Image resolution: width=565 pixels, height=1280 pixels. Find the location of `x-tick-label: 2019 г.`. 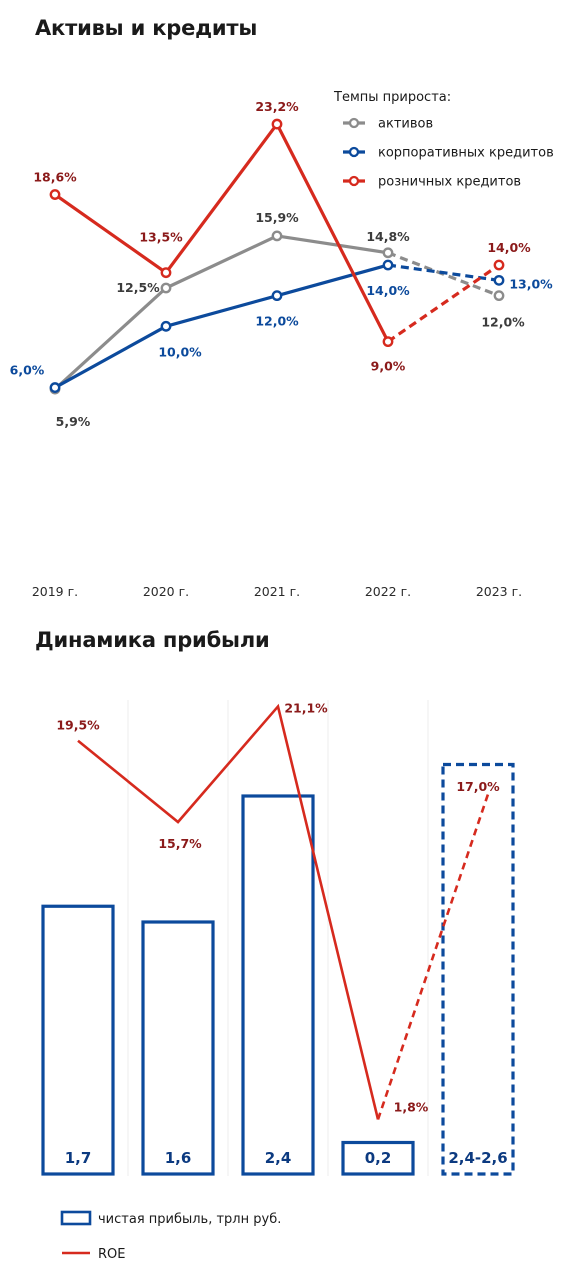

x-tick-label: 2019 г. is located at coordinates (55, 591).